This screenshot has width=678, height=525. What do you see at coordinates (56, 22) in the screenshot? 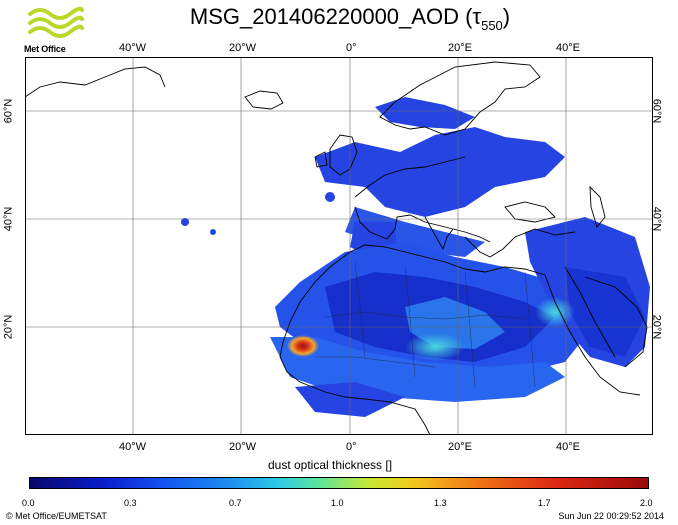
I see `met-office-waves-logo` at bounding box center [56, 22].